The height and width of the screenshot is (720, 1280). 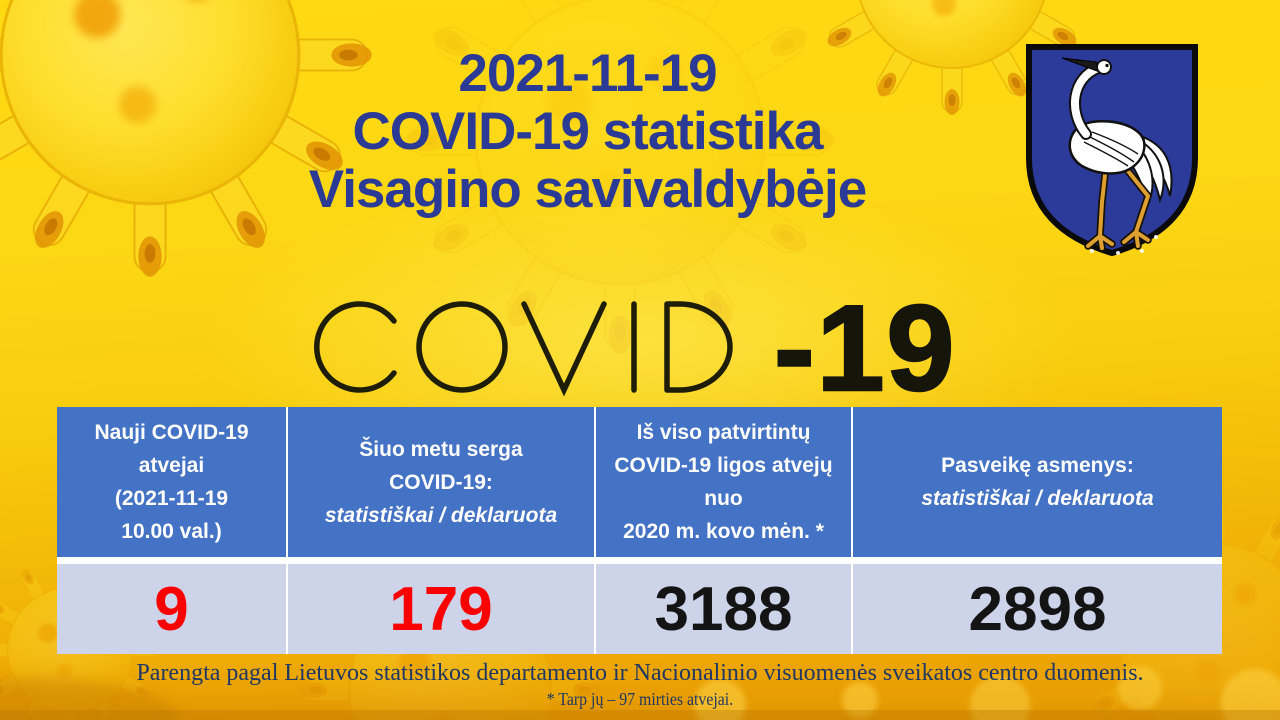 What do you see at coordinates (171, 498) in the screenshot?
I see `header-line: (2021-11-19` at bounding box center [171, 498].